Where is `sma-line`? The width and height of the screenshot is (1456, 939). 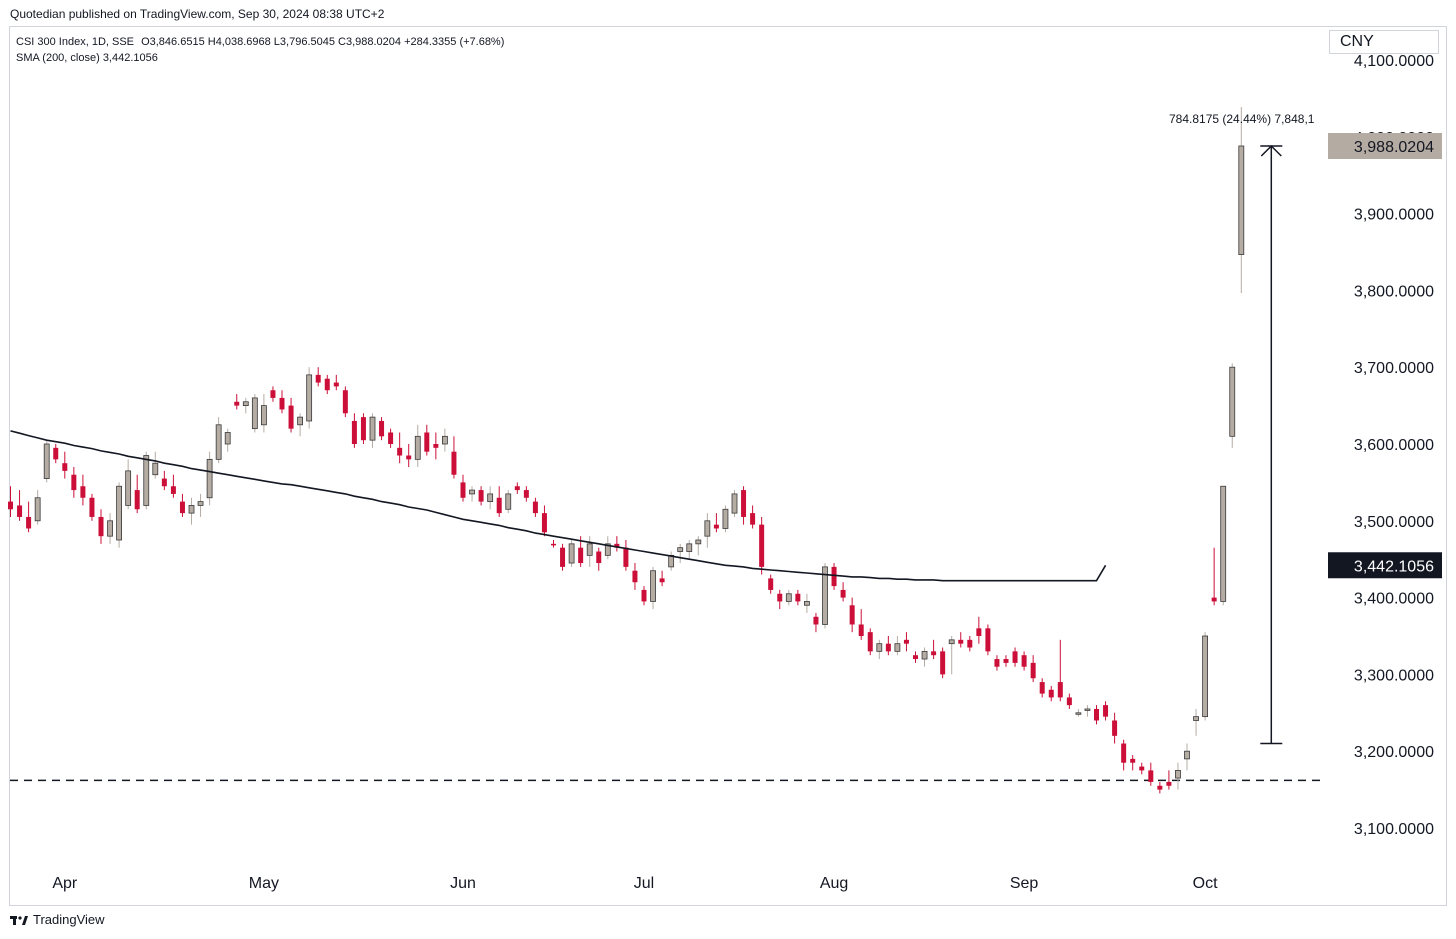
sma-line is located at coordinates (558, 506).